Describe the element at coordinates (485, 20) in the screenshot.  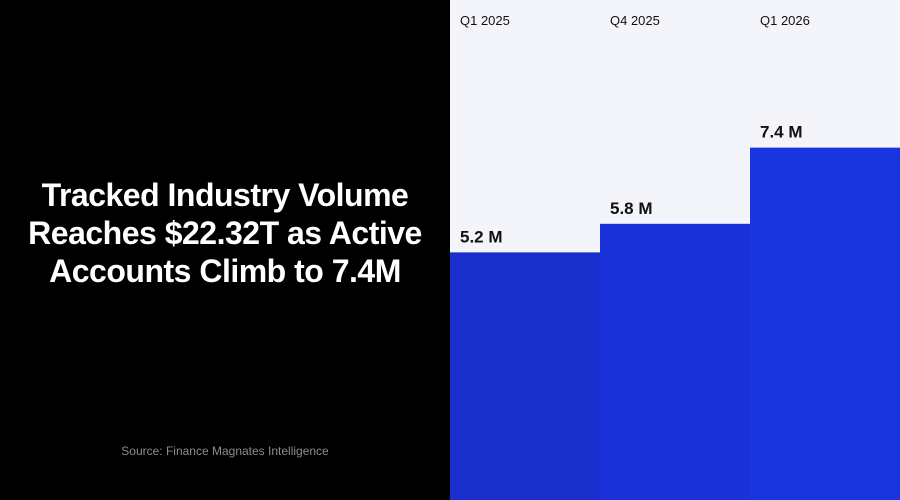
I see `category-label: Q1 2025` at that location.